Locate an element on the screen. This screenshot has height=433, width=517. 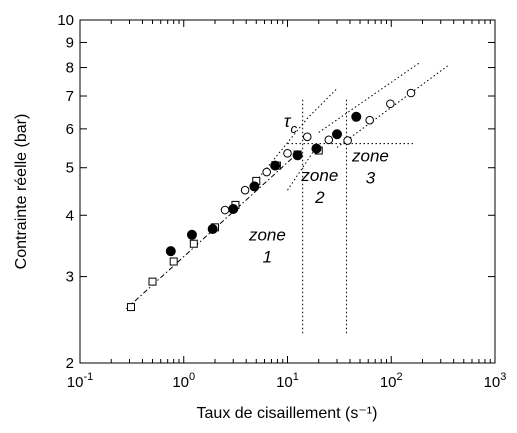
x-tick-label: 10⁰ is located at coordinates (183, 381).